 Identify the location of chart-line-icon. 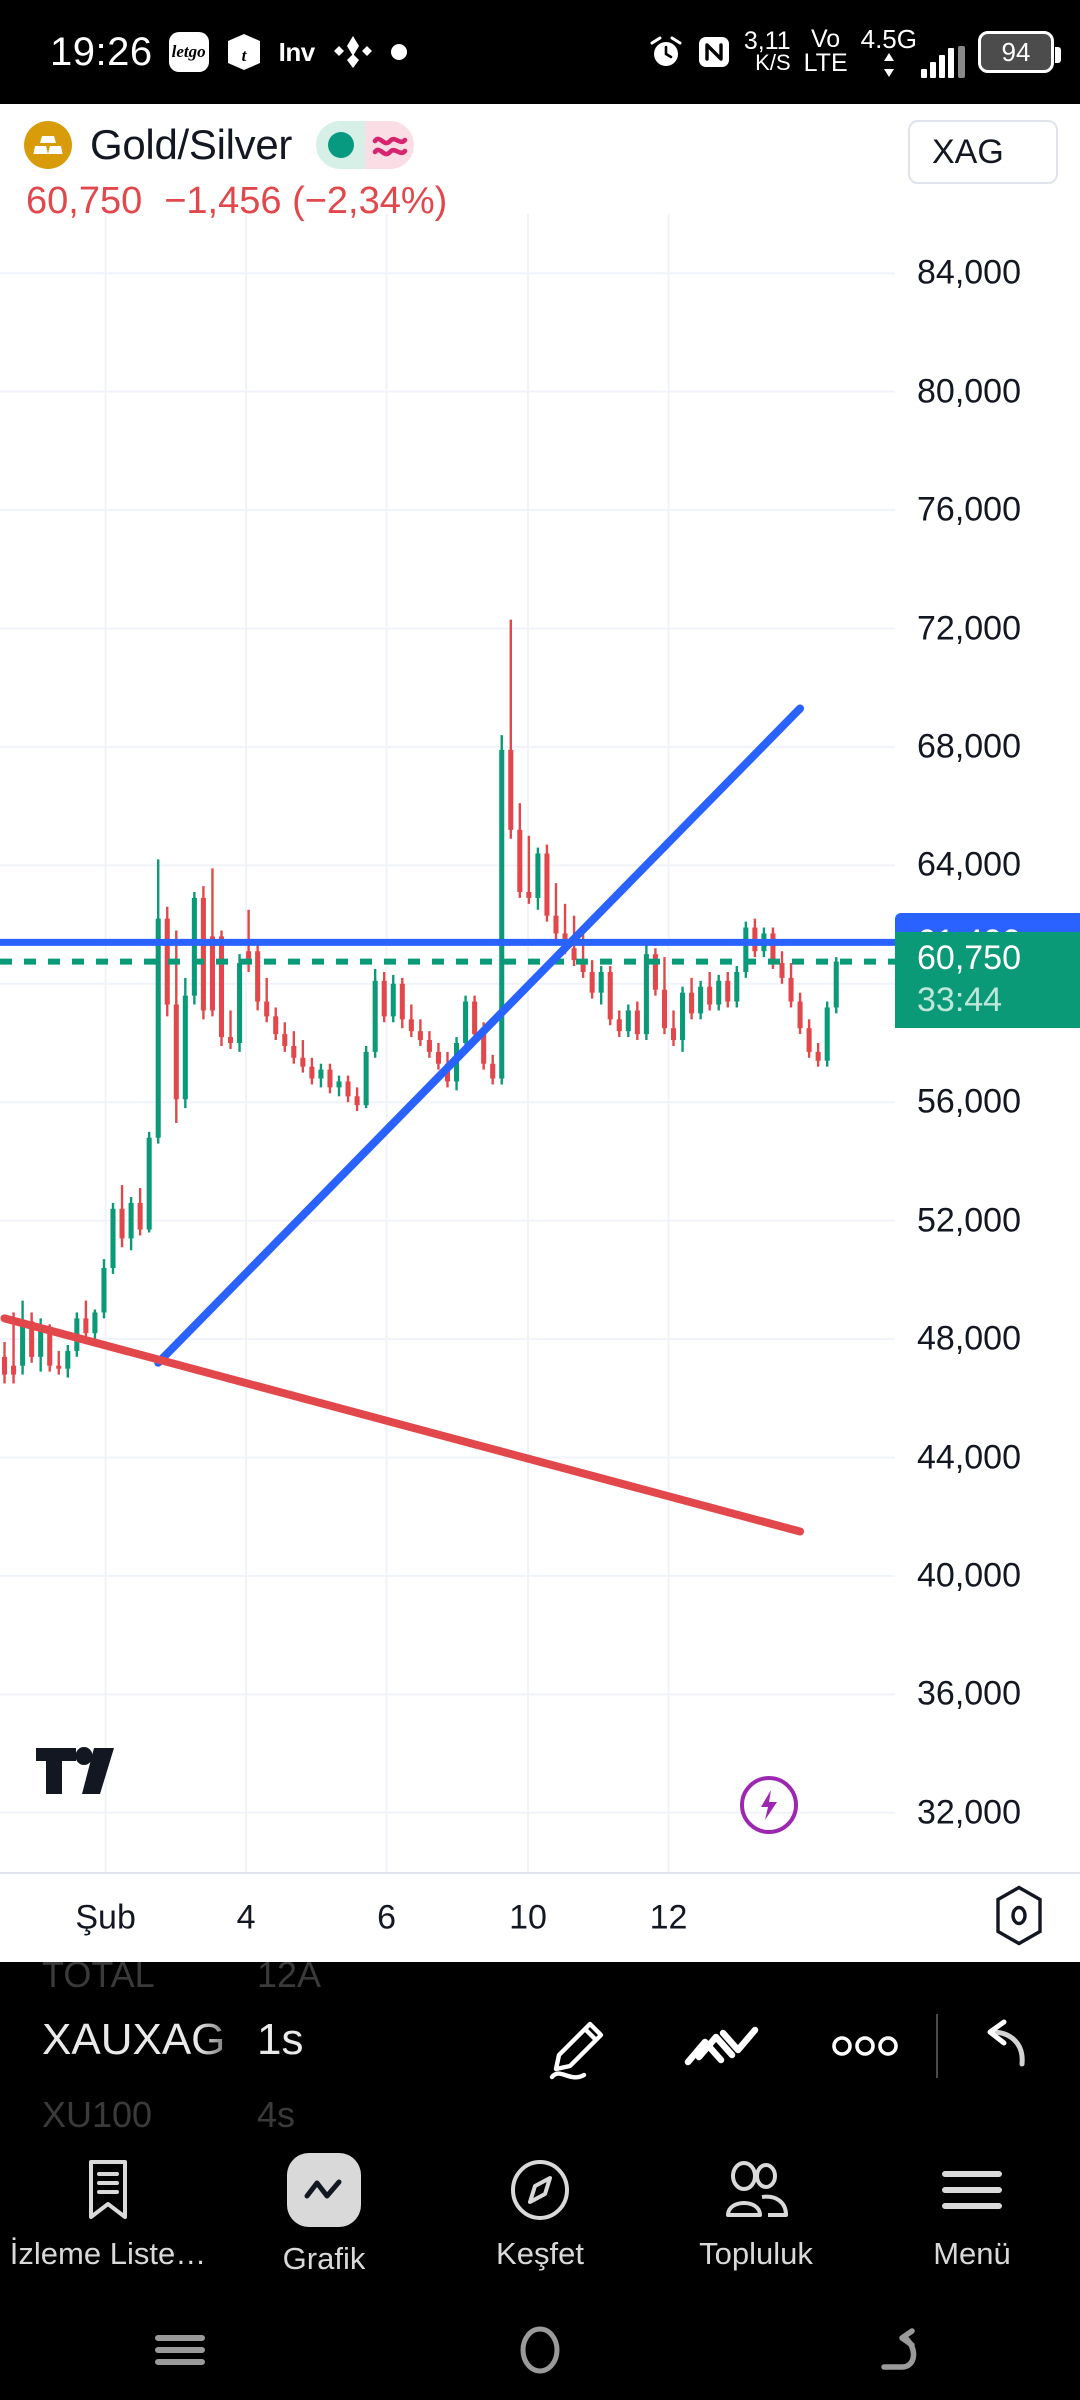
(324, 2190).